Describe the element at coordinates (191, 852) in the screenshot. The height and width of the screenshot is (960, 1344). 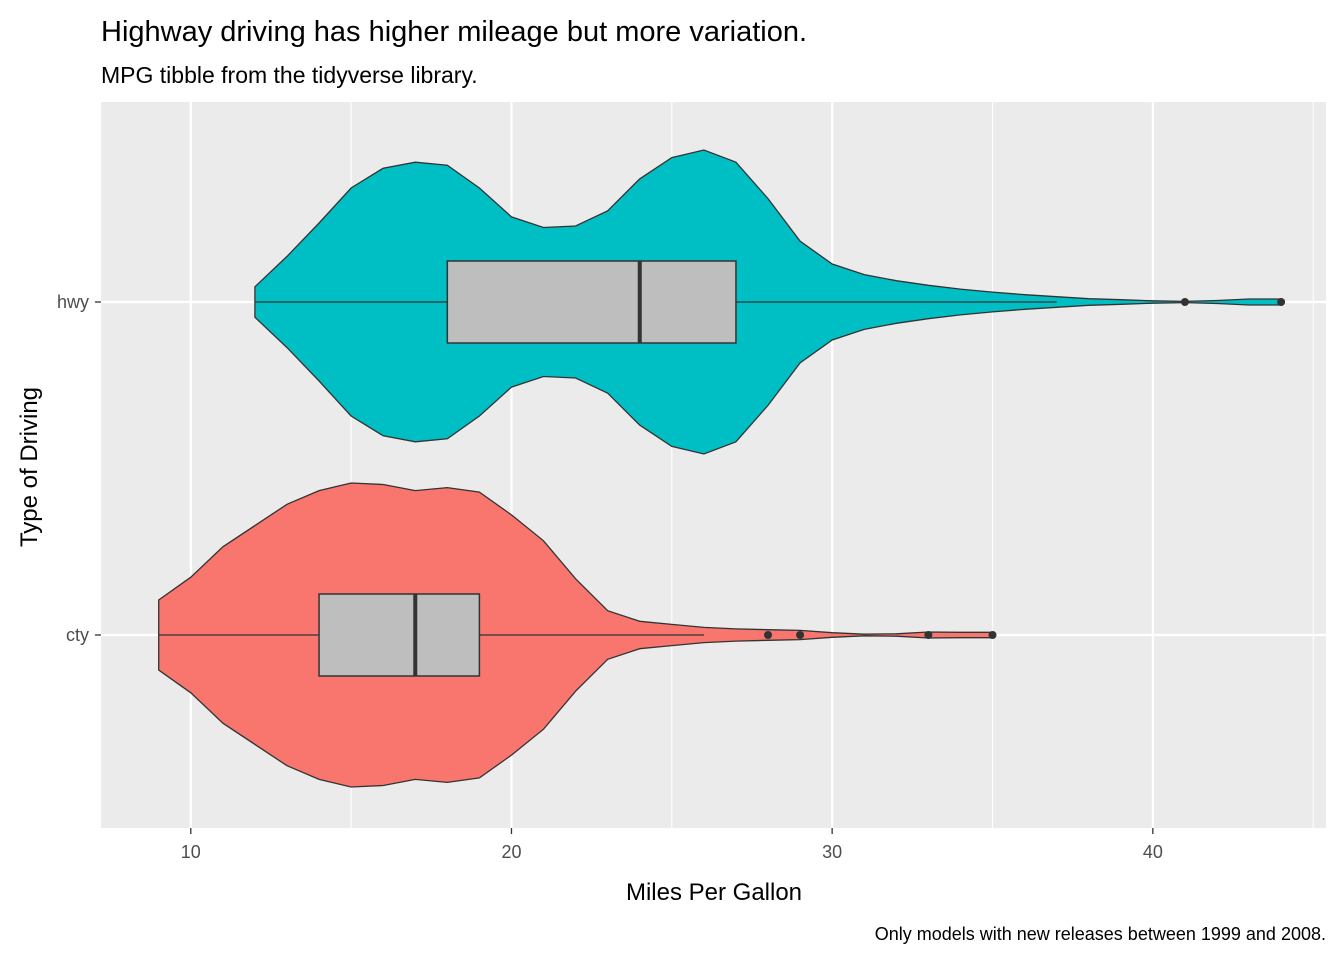
I see `x-tick-label: 10` at that location.